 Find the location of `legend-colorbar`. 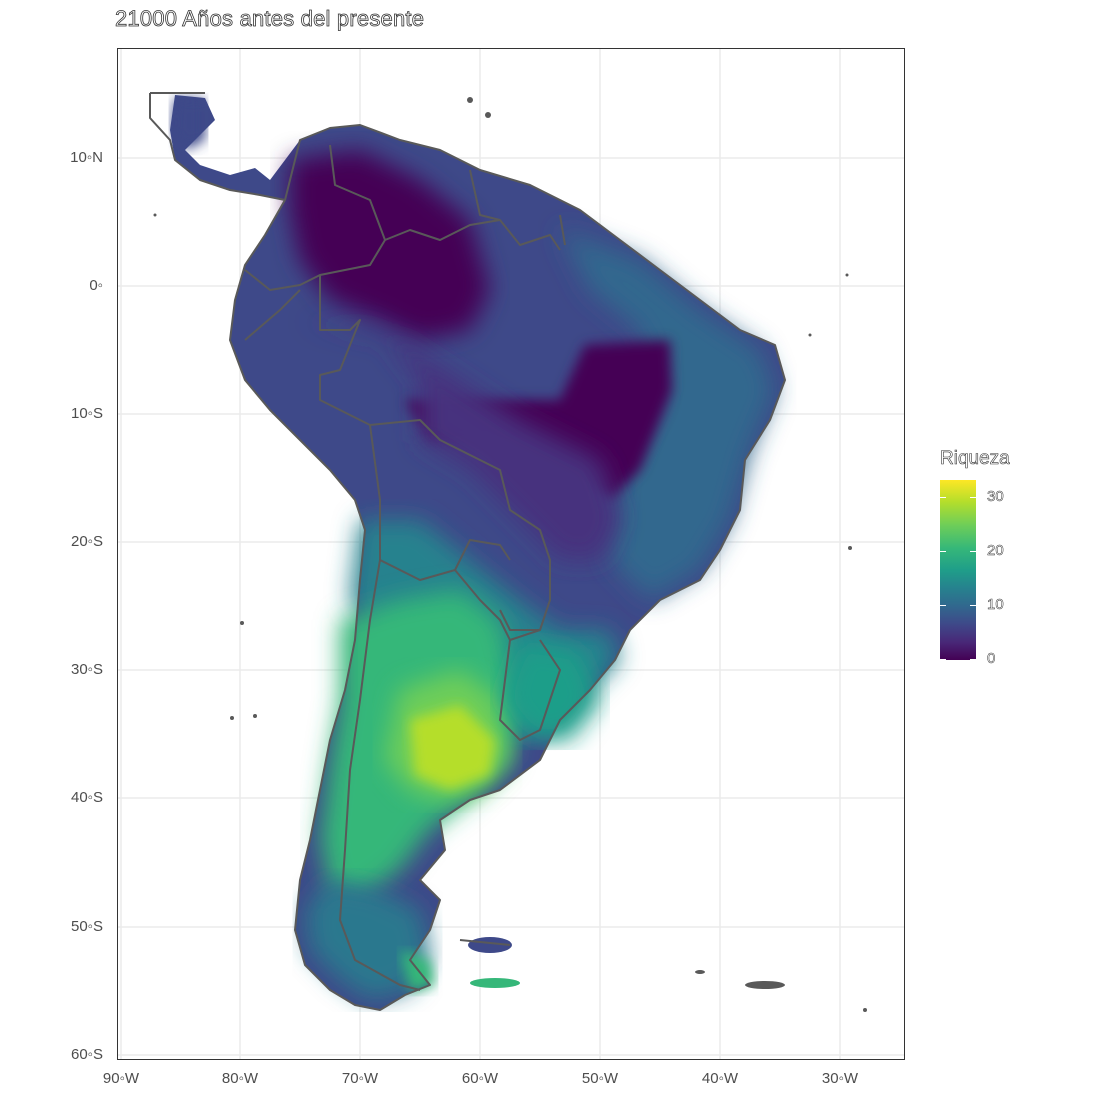

legend-colorbar is located at coordinates (958, 570).